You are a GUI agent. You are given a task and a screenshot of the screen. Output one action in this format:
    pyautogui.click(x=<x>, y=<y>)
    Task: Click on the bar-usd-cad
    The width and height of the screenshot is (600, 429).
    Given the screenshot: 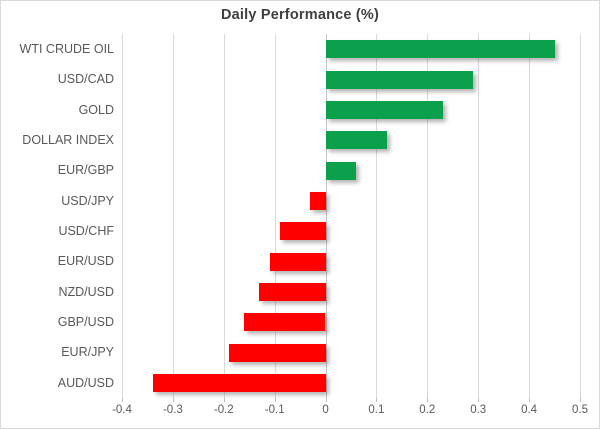 What is the action you would take?
    pyautogui.click(x=399, y=79)
    